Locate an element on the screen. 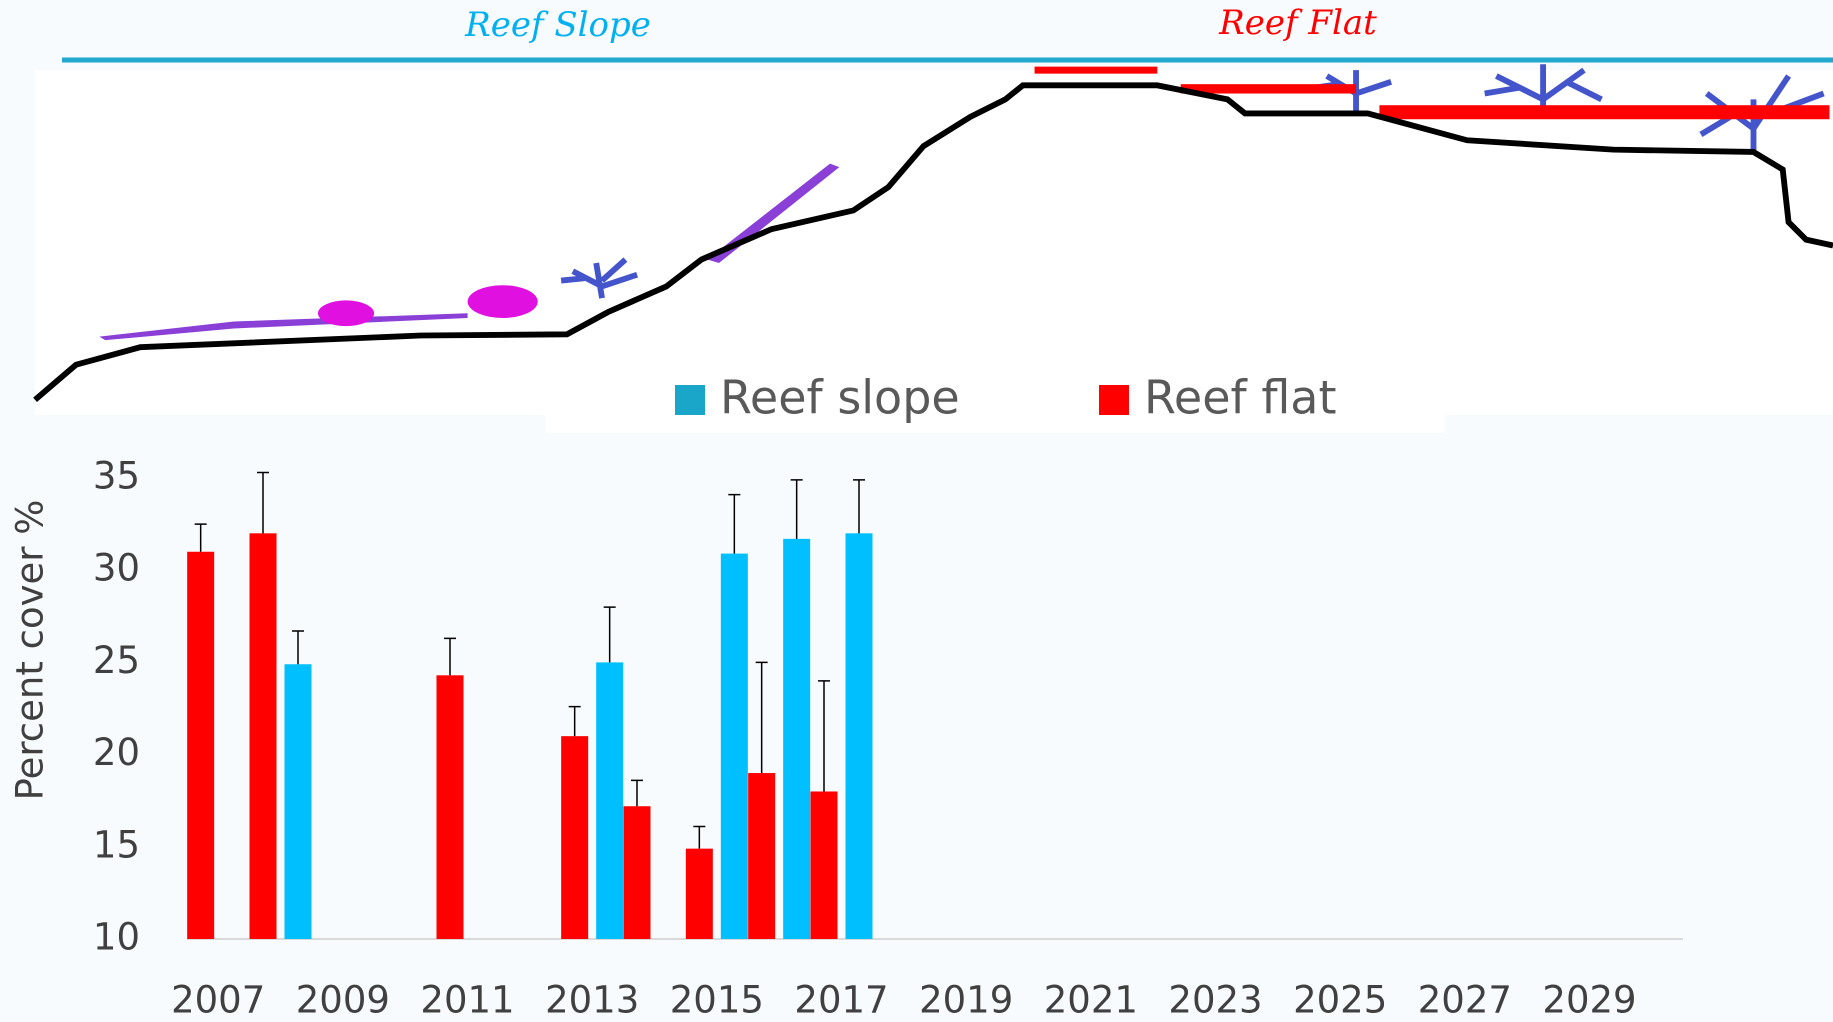  y-tick-label: 20 is located at coordinates (116, 752).